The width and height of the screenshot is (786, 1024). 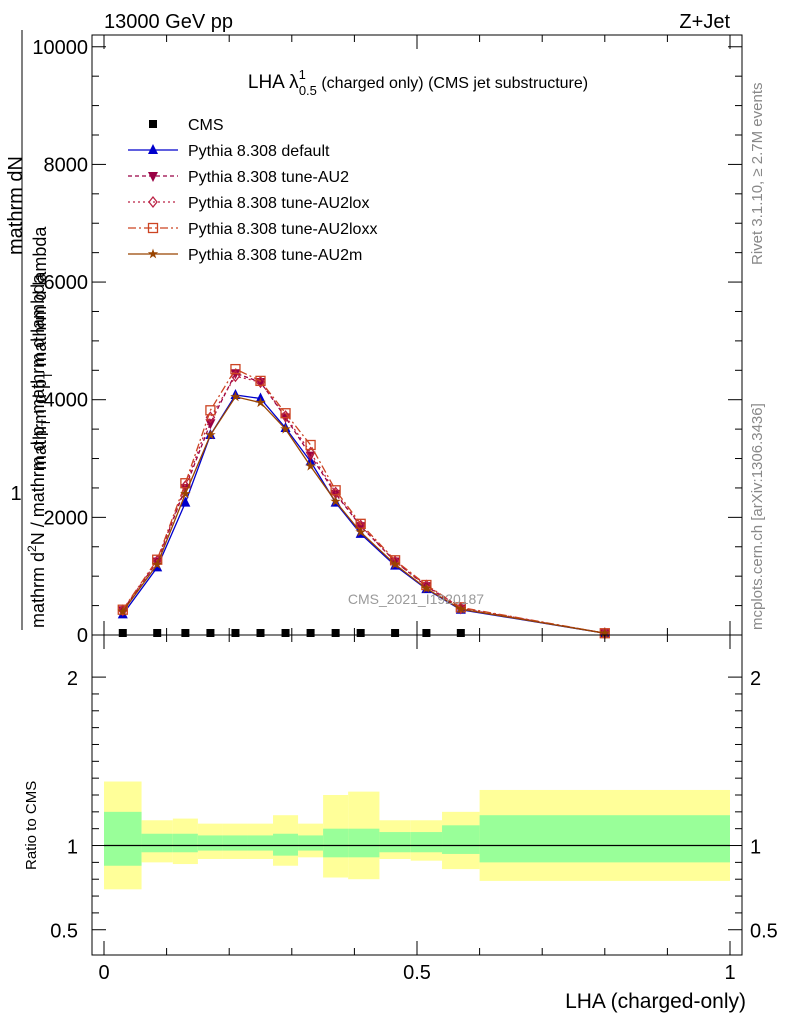 What do you see at coordinates (291, 633) in the screenshot?
I see `cms-series` at bounding box center [291, 633].